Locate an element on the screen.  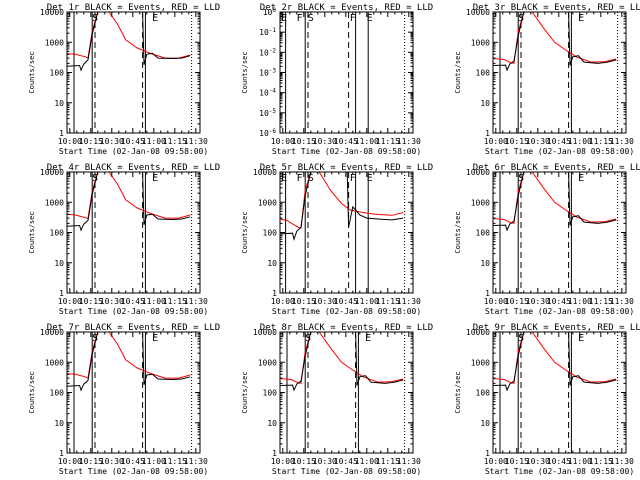
y-tick-label: 10-4 is located at coordinates (267, 93).